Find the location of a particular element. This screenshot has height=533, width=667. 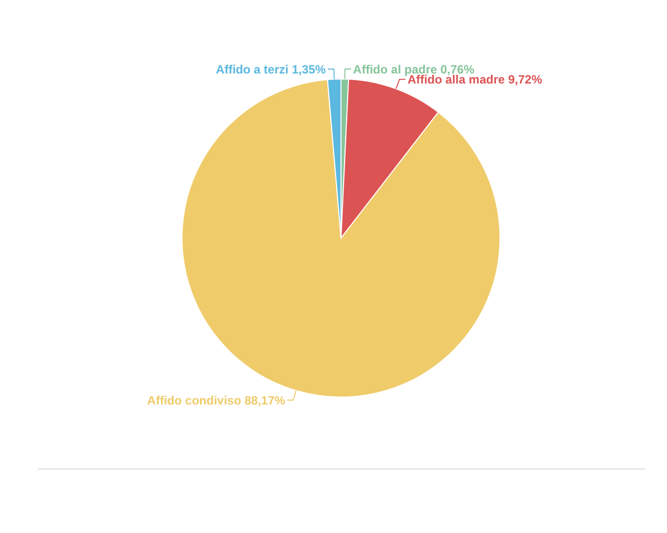

slice-label: Affido al padre 0,76% is located at coordinates (414, 69).